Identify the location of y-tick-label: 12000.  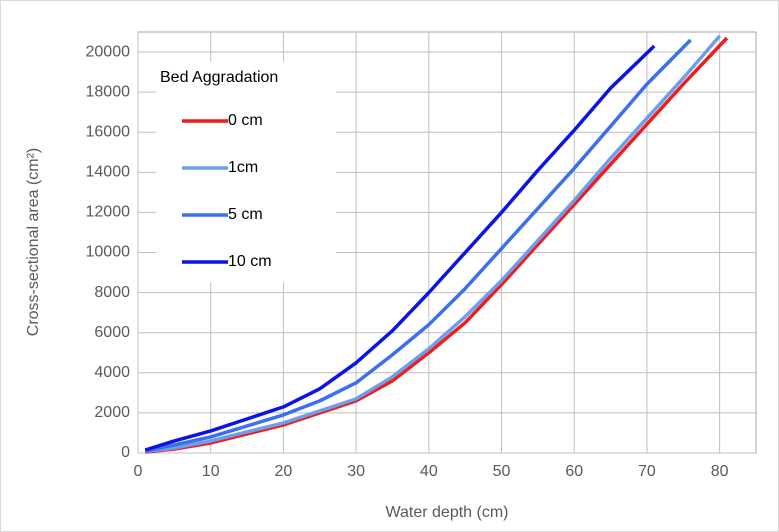
(108, 212).